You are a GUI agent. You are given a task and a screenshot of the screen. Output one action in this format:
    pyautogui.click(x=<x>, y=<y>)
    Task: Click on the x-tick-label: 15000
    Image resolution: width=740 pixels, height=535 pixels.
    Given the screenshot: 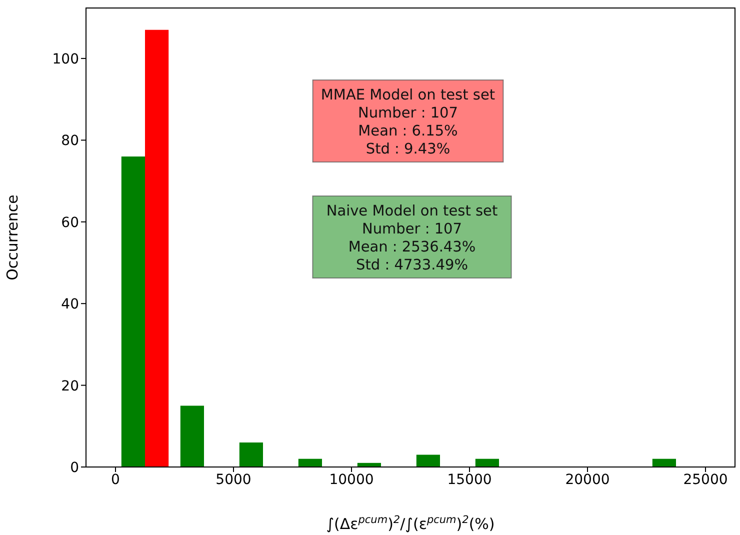 What is the action you would take?
    pyautogui.click(x=469, y=480)
    